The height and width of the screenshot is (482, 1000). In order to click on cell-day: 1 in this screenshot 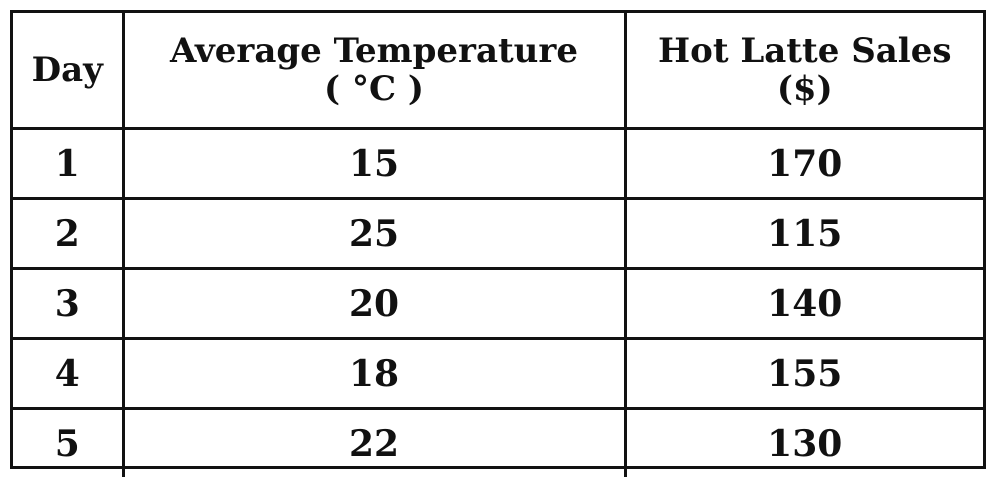, I will do `click(69, 163)`.